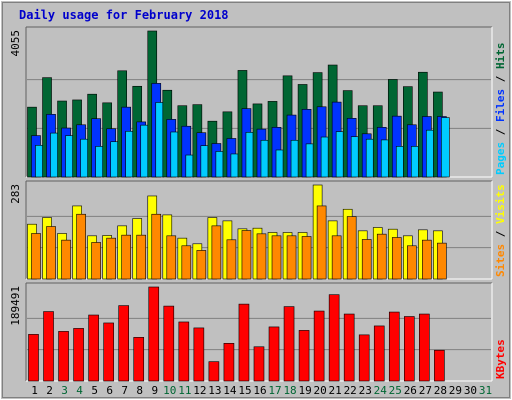 The image size is (512, 400). Describe the element at coordinates (470, 390) in the screenshot. I see `x-tick-label: 30` at that location.